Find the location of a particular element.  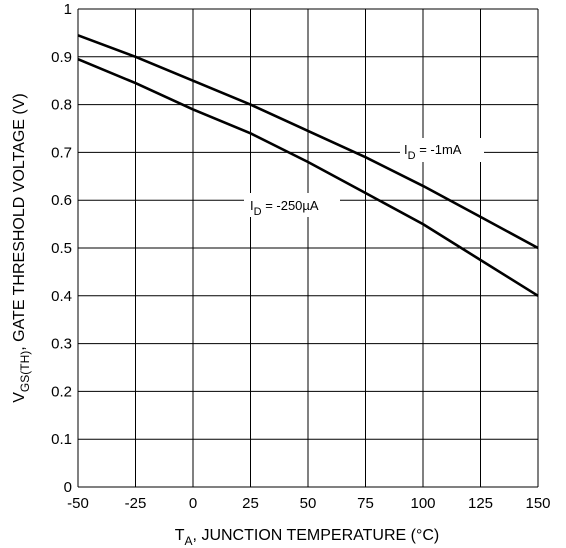

y-axis-title-rest: , GATE THRESHOLD VOLTAGE (V) is located at coordinates (19, 222).